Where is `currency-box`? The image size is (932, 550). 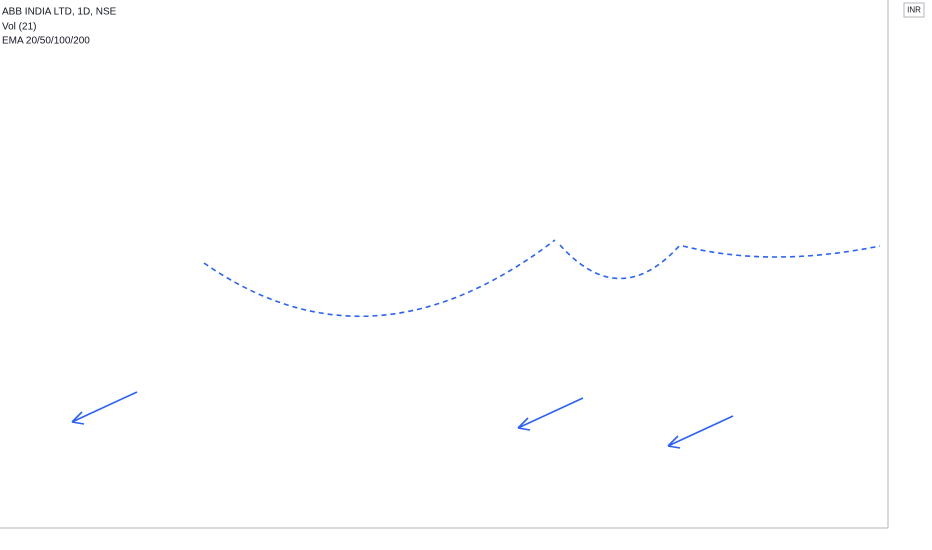
currency-box is located at coordinates (914, 10).